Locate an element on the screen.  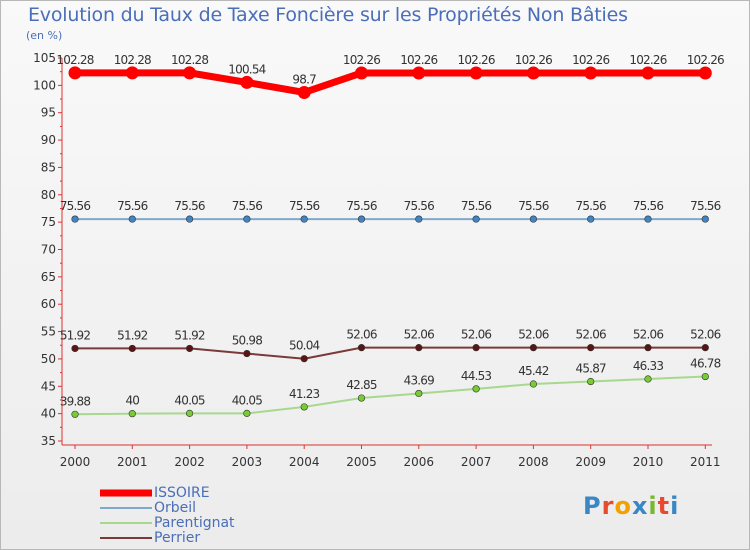
legend-label-orbeil: Orbeil is located at coordinates (175, 508).